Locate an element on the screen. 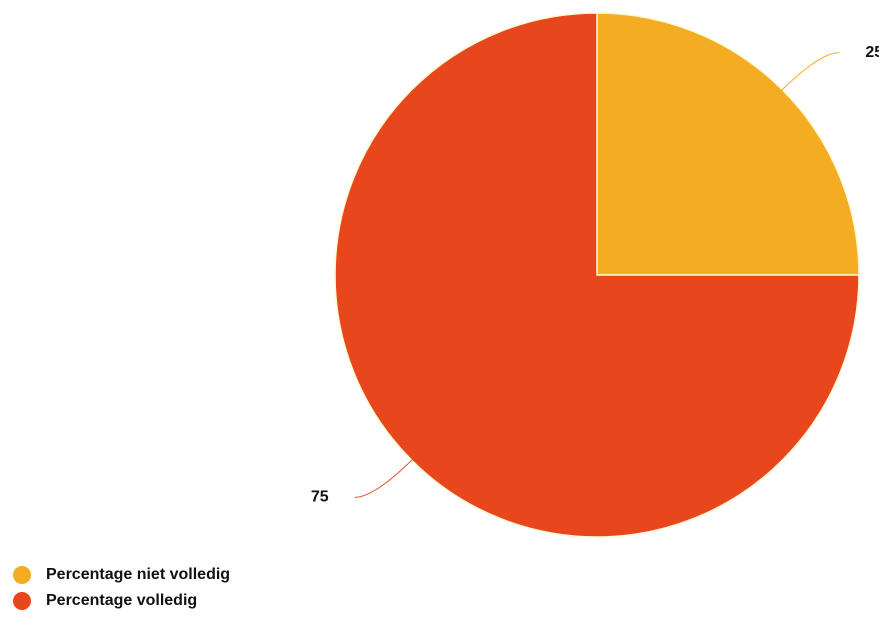 The width and height of the screenshot is (879, 617). legend-label: Percentage volledig is located at coordinates (121, 600).